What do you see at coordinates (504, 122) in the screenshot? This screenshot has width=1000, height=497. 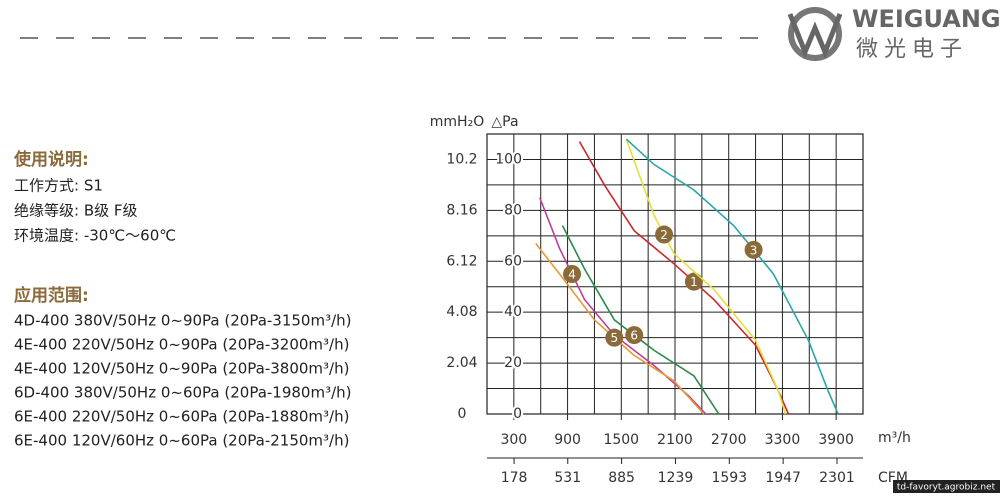 I see `y-axis-label: △Pa` at bounding box center [504, 122].